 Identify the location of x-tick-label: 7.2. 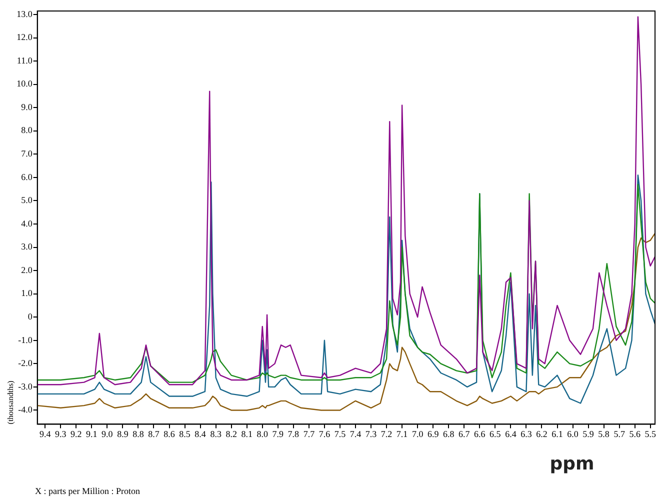
(386, 433).